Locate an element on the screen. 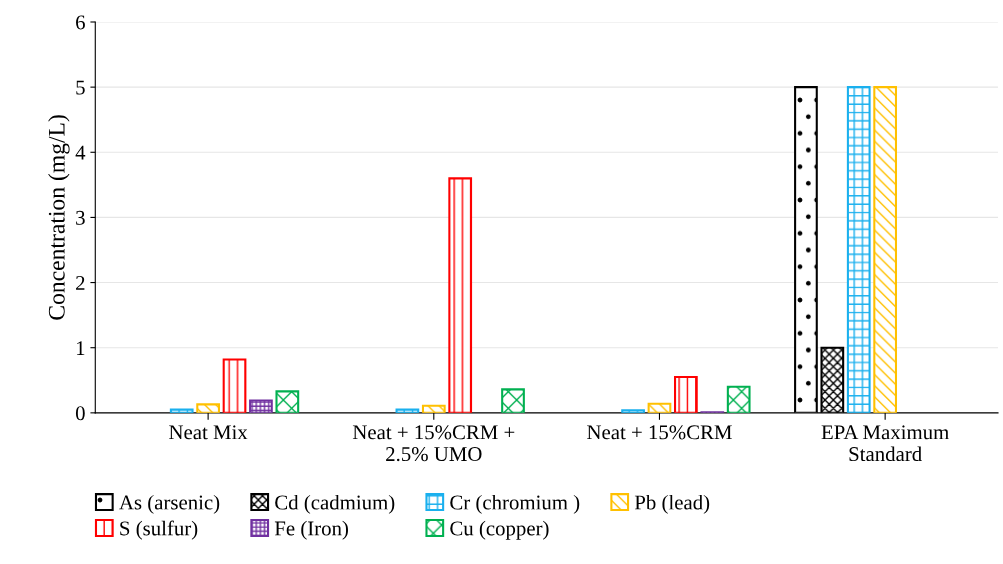 Image resolution: width=1003 pixels, height=564 pixels. x-tick-label: Neat Mix is located at coordinates (208, 432).